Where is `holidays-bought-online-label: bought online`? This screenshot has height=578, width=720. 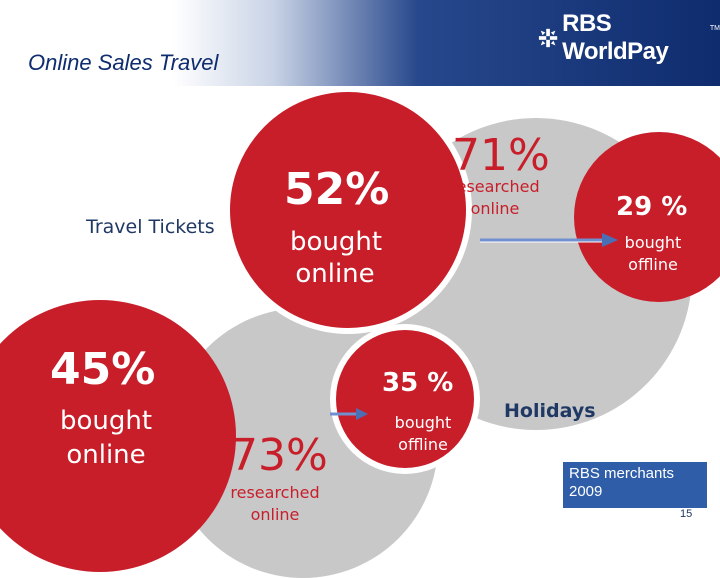
holidays-bought-online-label: bought online is located at coordinates (106, 438).